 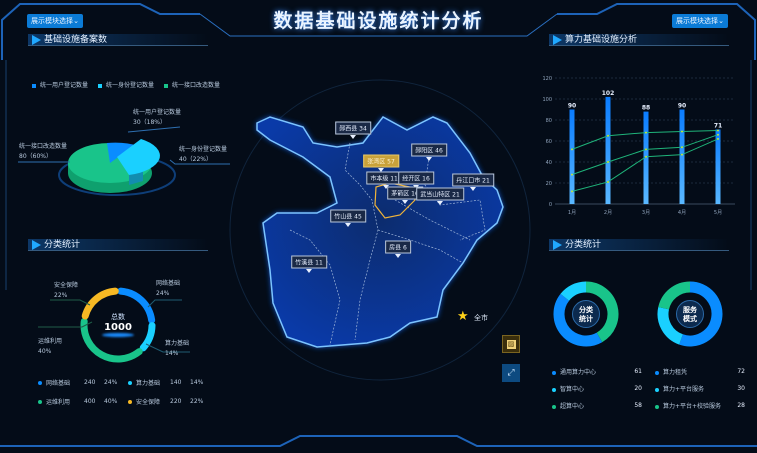 I want to click on x-tick-label: 2月, so click(x=608, y=213).